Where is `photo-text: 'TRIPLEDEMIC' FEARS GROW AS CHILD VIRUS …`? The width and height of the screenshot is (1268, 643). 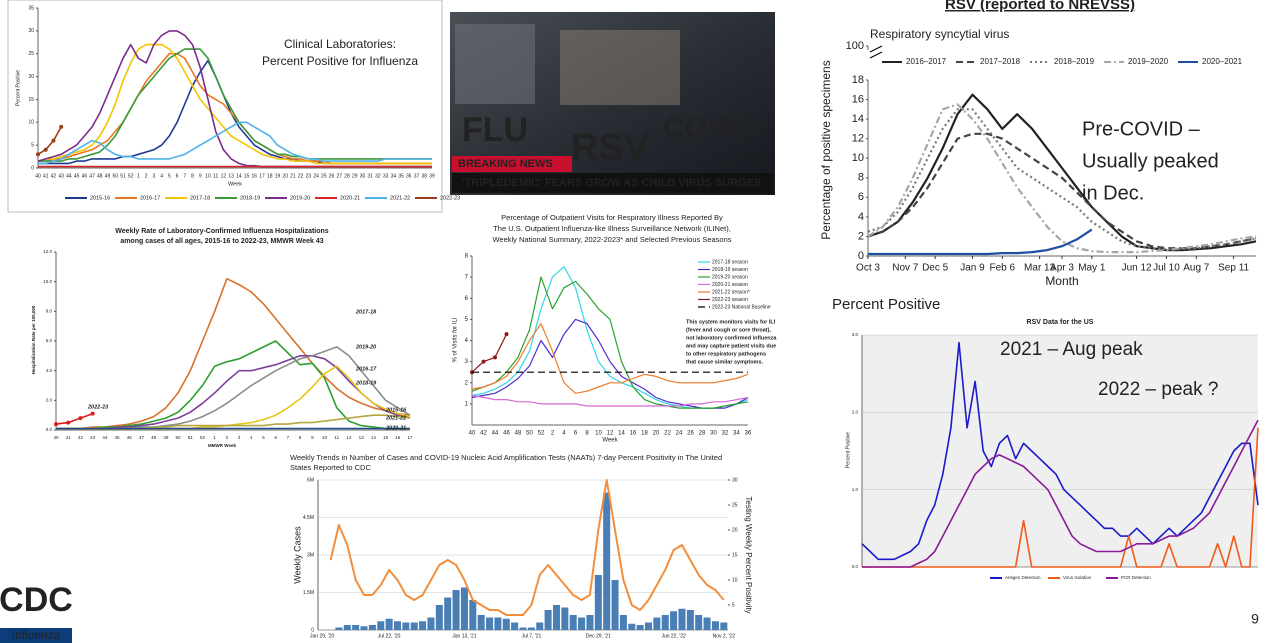 photo-text: 'TRIPLEDEMIC' FEARS GROW AS CHILD VIRUS … is located at coordinates (611, 183).